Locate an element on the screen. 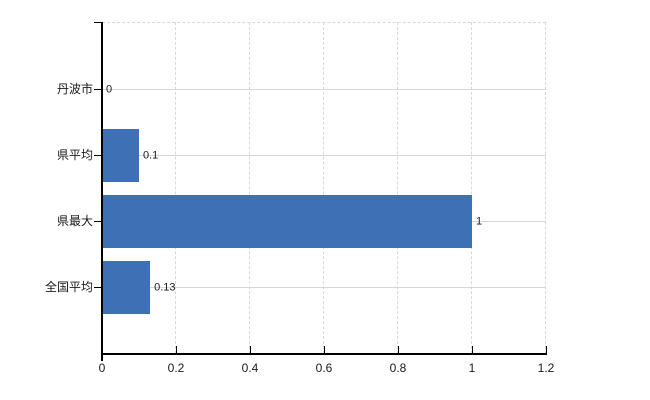 This screenshot has height=400, width=650. plot-top-border is located at coordinates (324, 22).